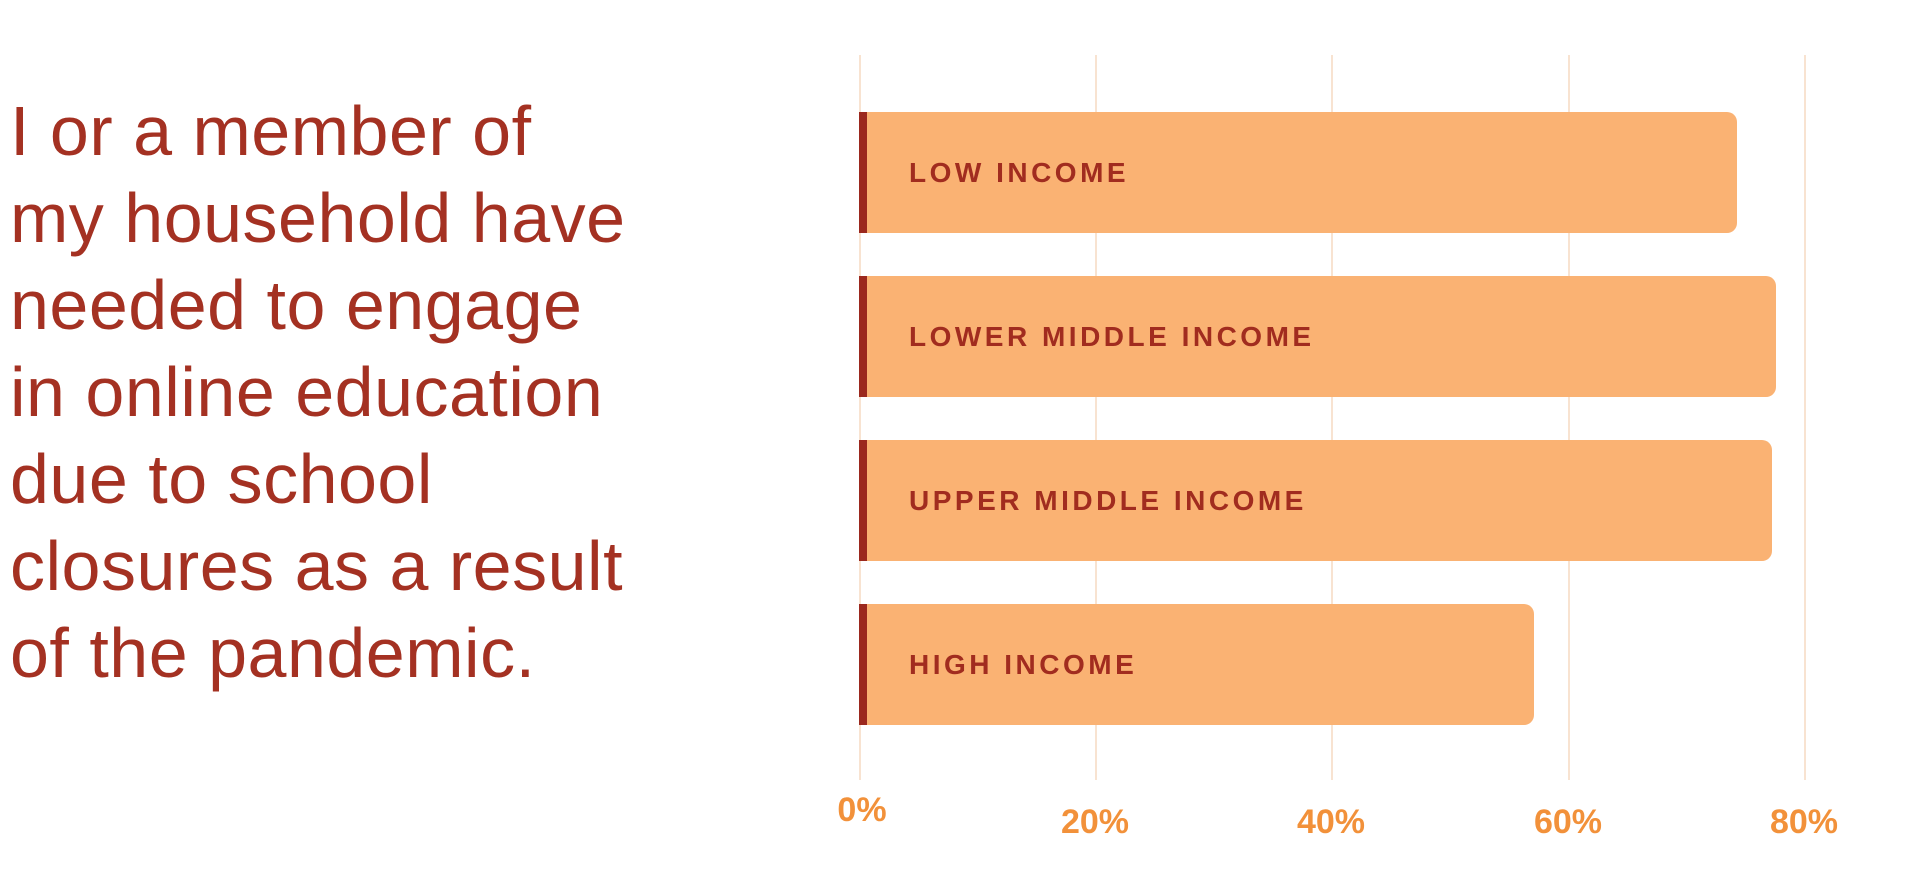  What do you see at coordinates (1096, 417) in the screenshot?
I see `gridline-20pct` at bounding box center [1096, 417].